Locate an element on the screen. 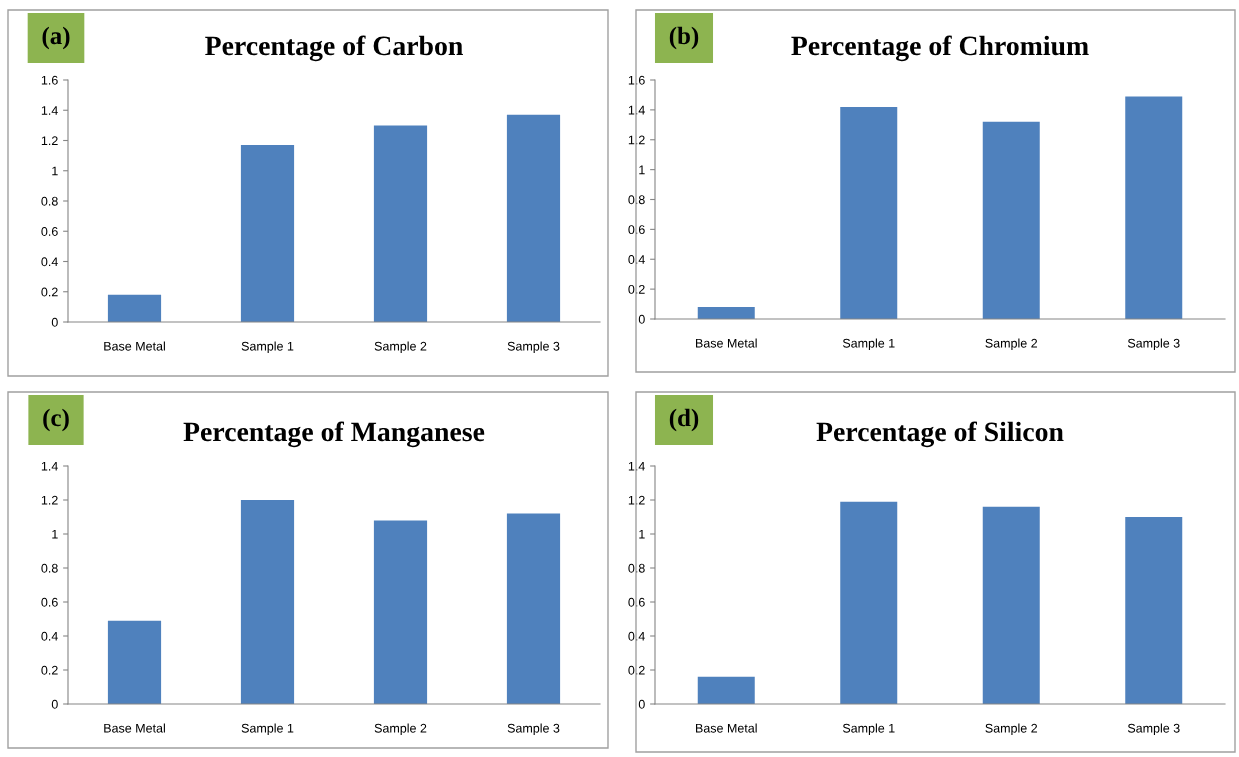 This screenshot has height=757, width=1239. text: (a) is located at coordinates (56, 38).